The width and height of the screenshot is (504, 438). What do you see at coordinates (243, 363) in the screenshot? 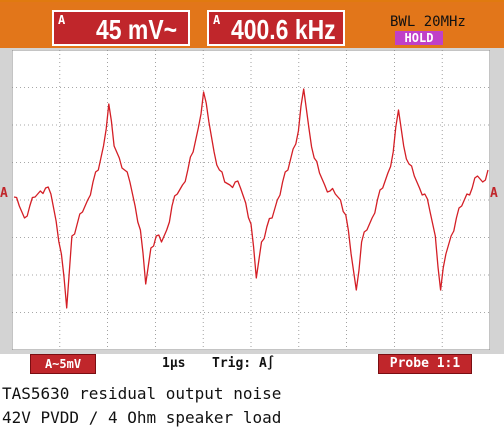
I see `trigger-label: Trig: A∫` at bounding box center [243, 363].